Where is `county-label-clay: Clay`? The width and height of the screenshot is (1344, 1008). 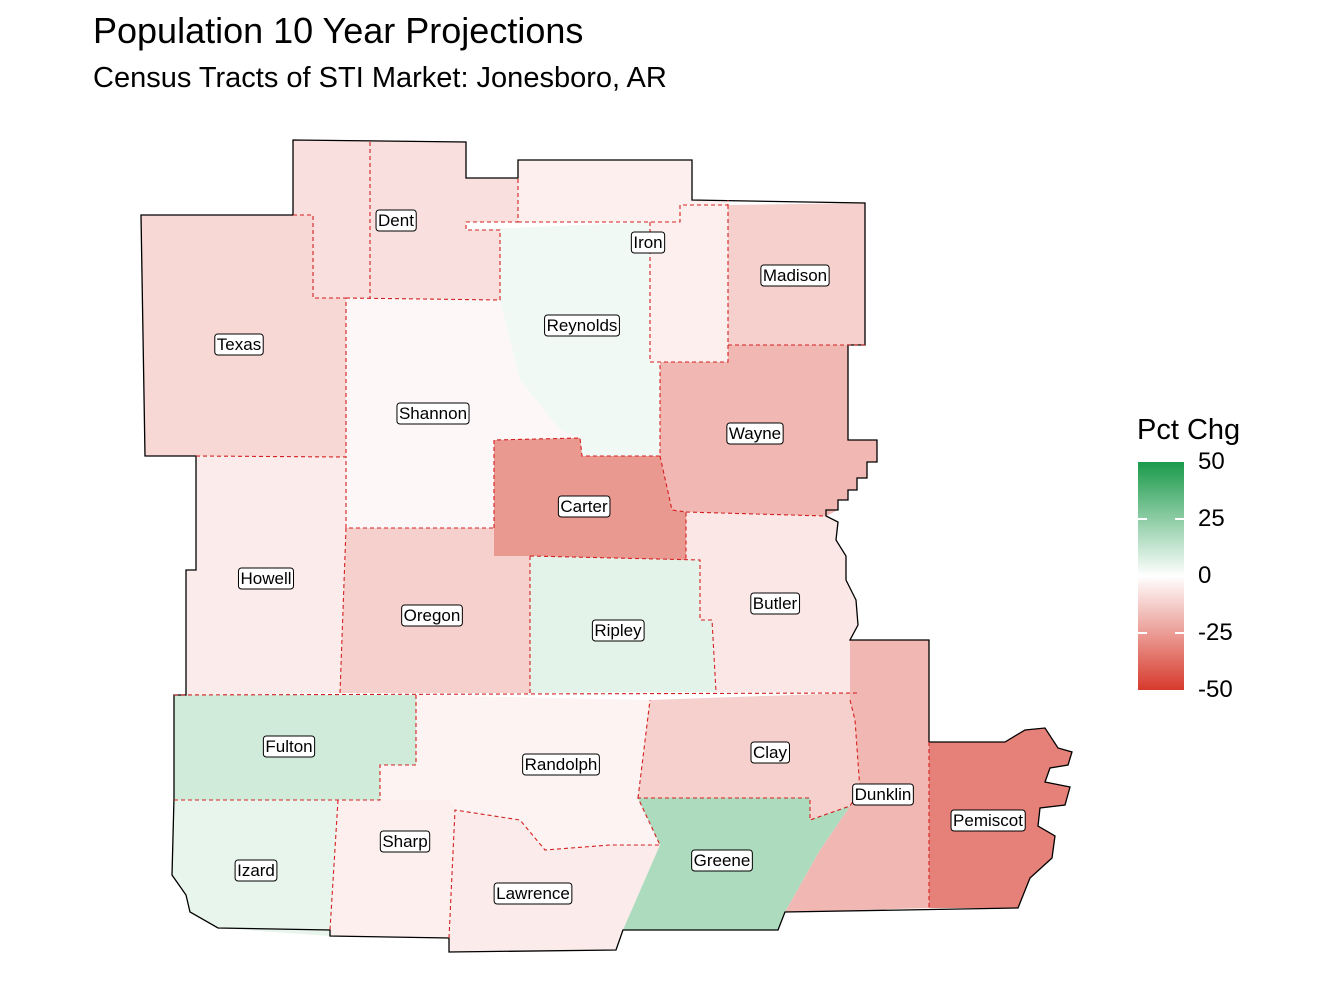 county-label-clay: Clay is located at coordinates (770, 752).